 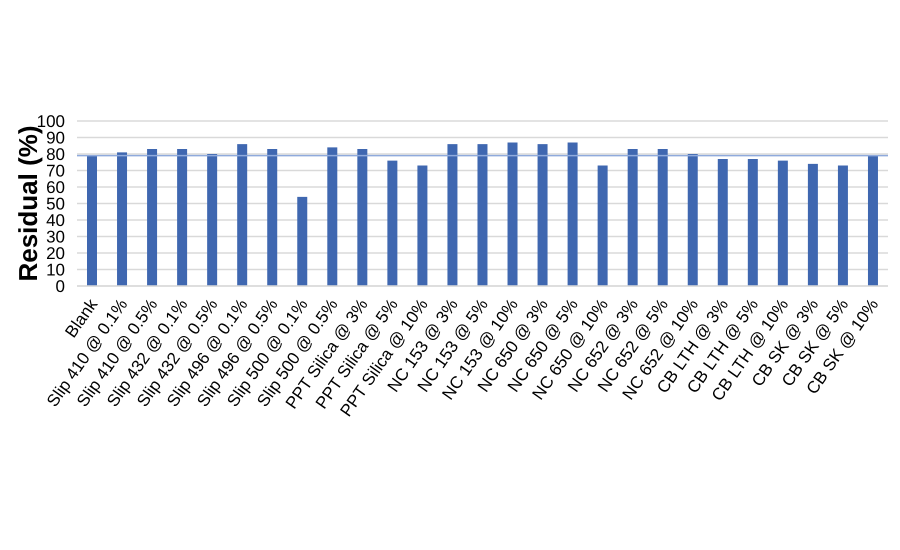 I want to click on y-tick-label: 70, so click(x=55, y=171).